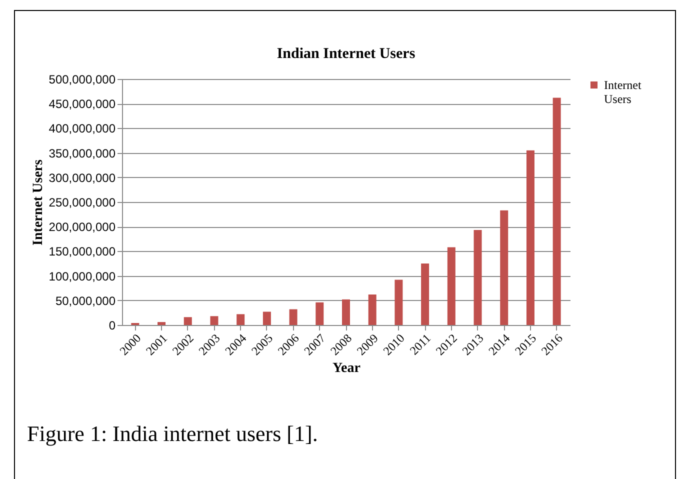 The width and height of the screenshot is (692, 479). What do you see at coordinates (346, 54) in the screenshot?
I see `chart-title: Indian Internet Users` at bounding box center [346, 54].